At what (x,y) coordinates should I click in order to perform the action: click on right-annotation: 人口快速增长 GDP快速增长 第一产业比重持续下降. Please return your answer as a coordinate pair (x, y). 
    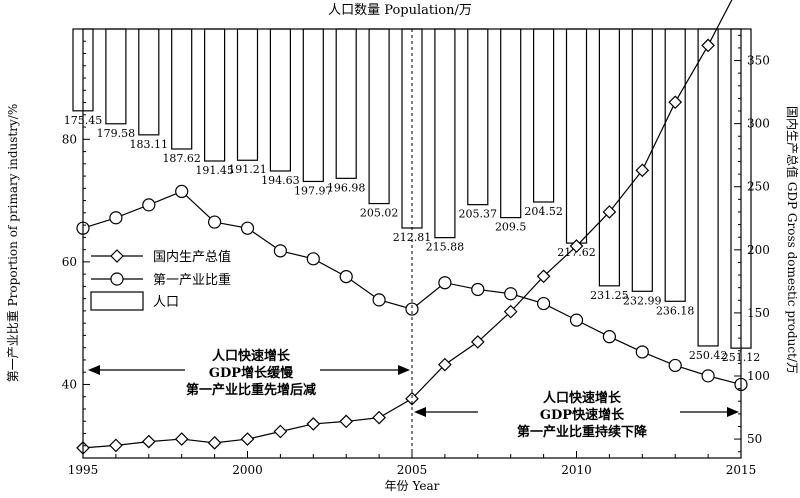
    Looking at the image, I should click on (576, 415).